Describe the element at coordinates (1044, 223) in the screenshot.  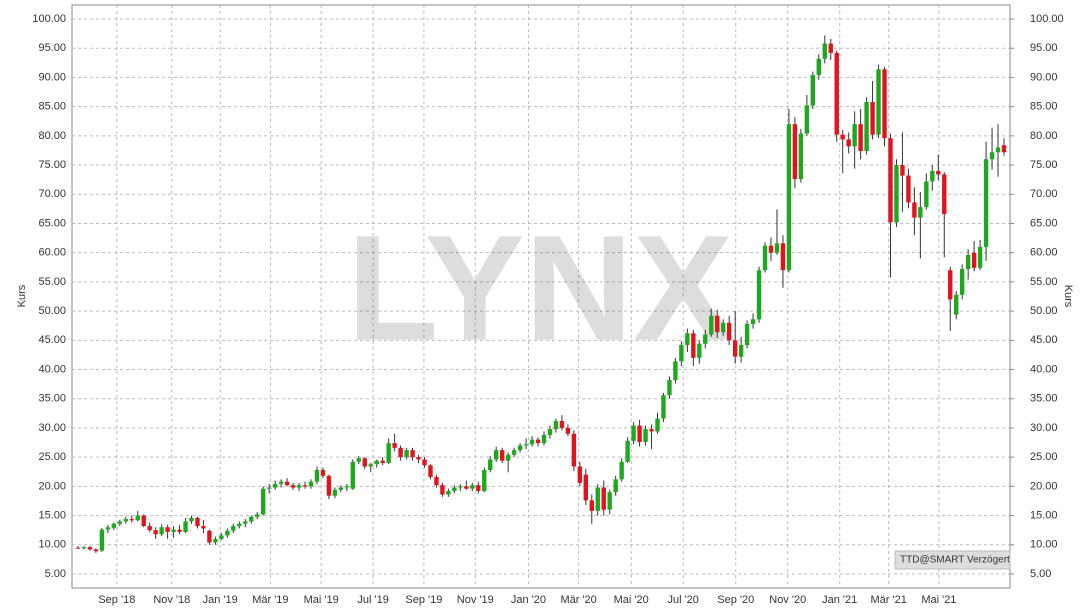
I see `y2-tick-label: 65.00` at that location.